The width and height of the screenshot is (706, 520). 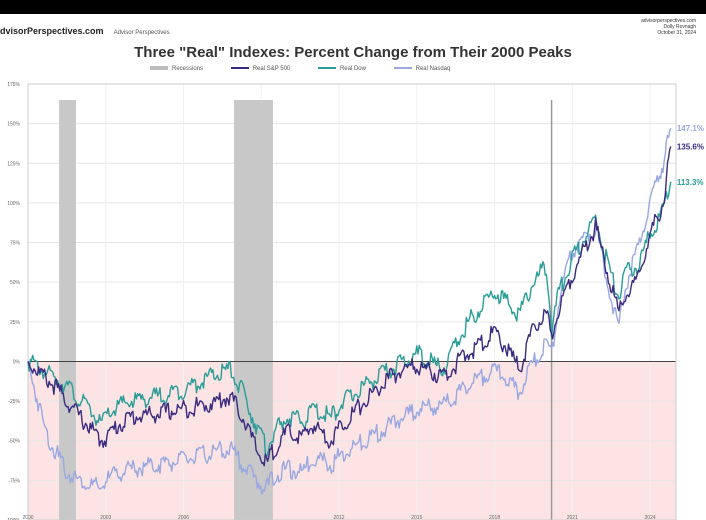 I want to click on source-line: advisorperspectives.com, so click(x=668, y=21).